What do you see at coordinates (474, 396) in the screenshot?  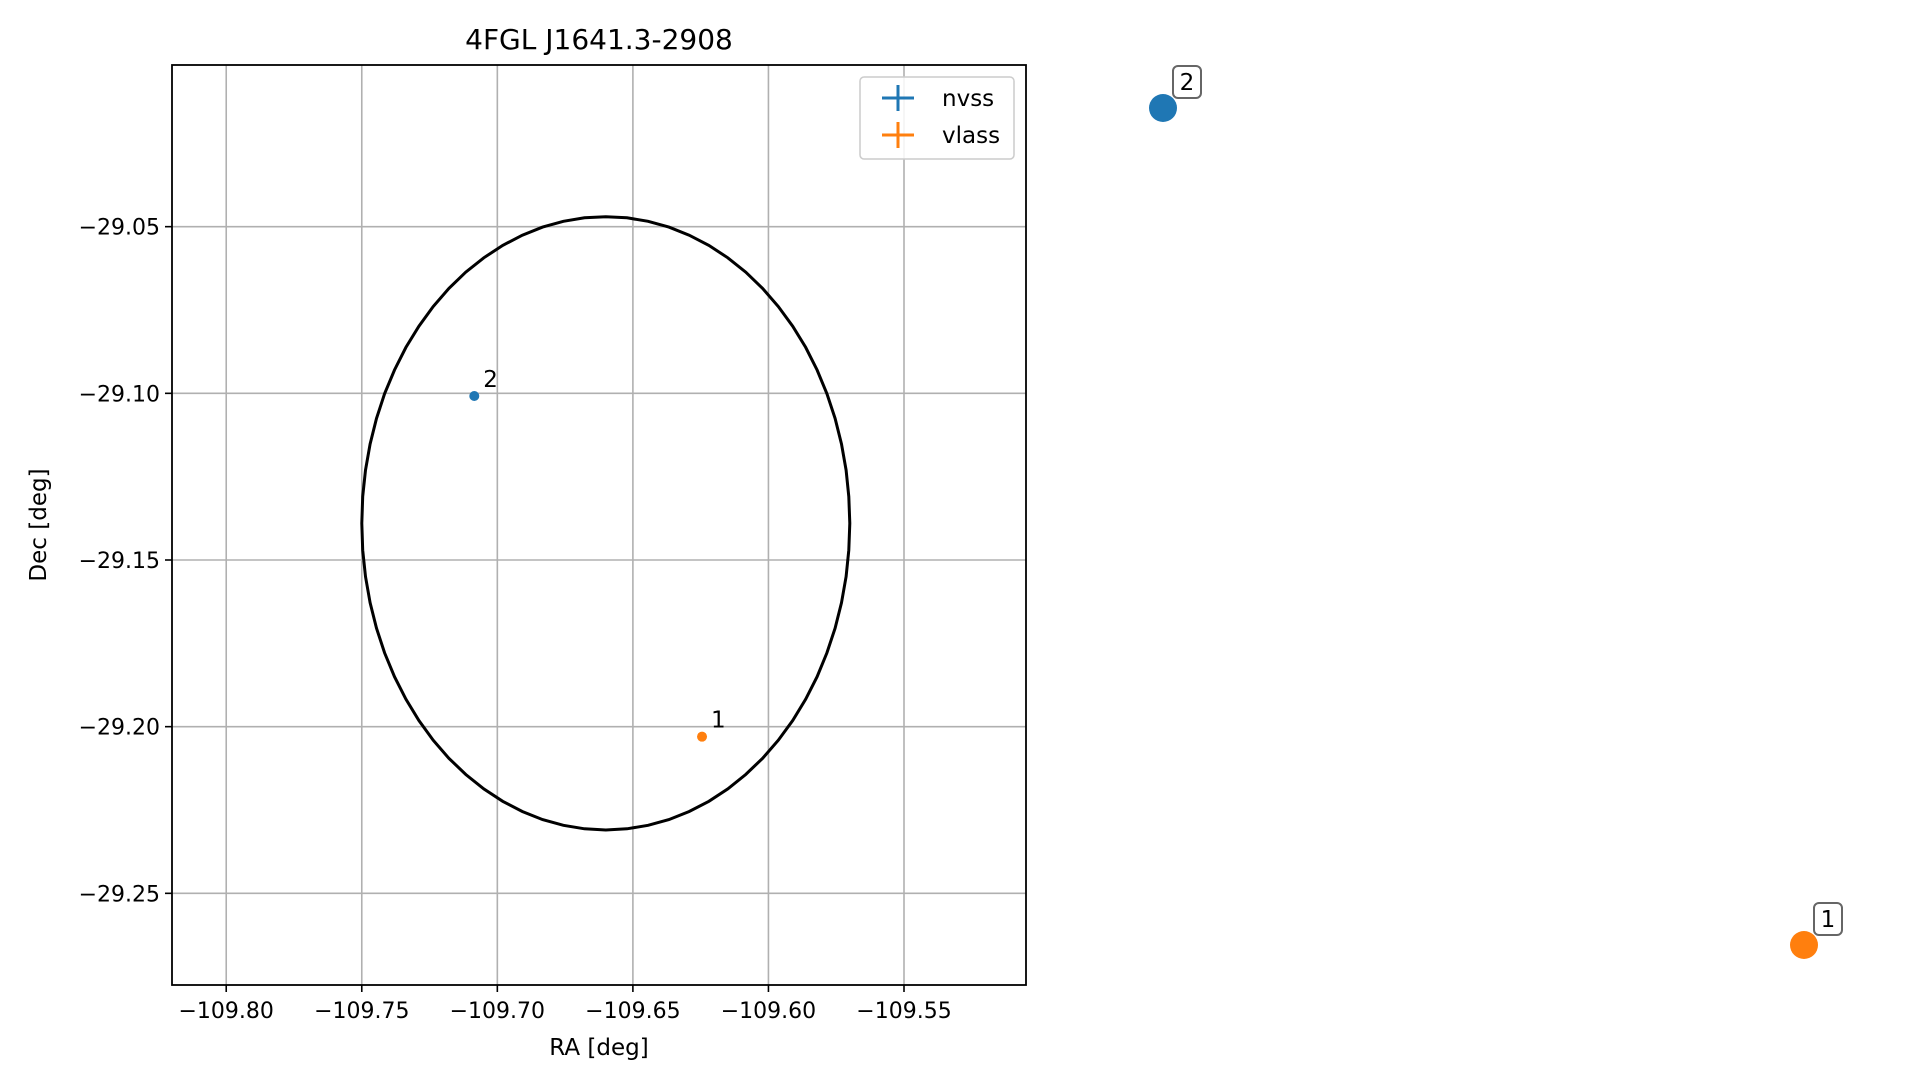 I see `data-point-nvss` at bounding box center [474, 396].